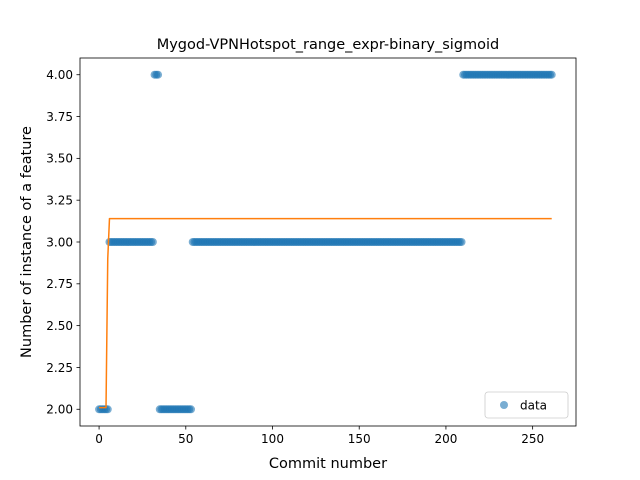 This screenshot has width=640, height=480. I want to click on y-tick-label: 3.50, so click(59, 159).